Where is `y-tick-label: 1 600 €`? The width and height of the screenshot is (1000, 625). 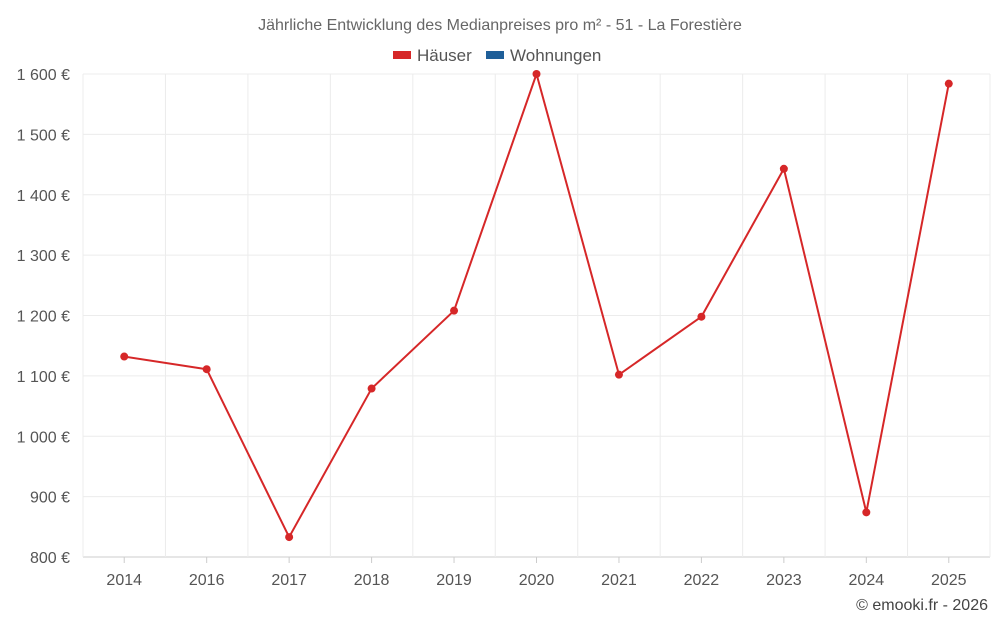
y-tick-label: 1 600 € is located at coordinates (43, 75).